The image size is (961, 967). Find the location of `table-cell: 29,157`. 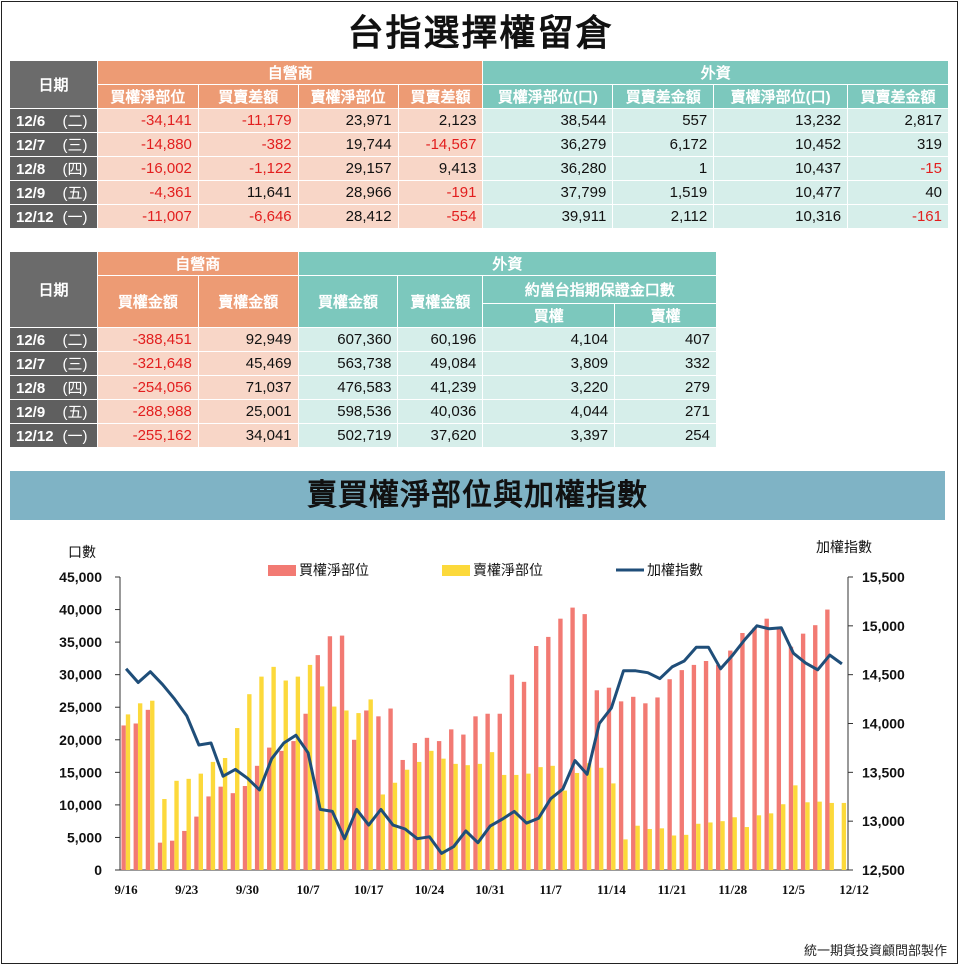

table-cell: 29,157 is located at coordinates (348, 168).